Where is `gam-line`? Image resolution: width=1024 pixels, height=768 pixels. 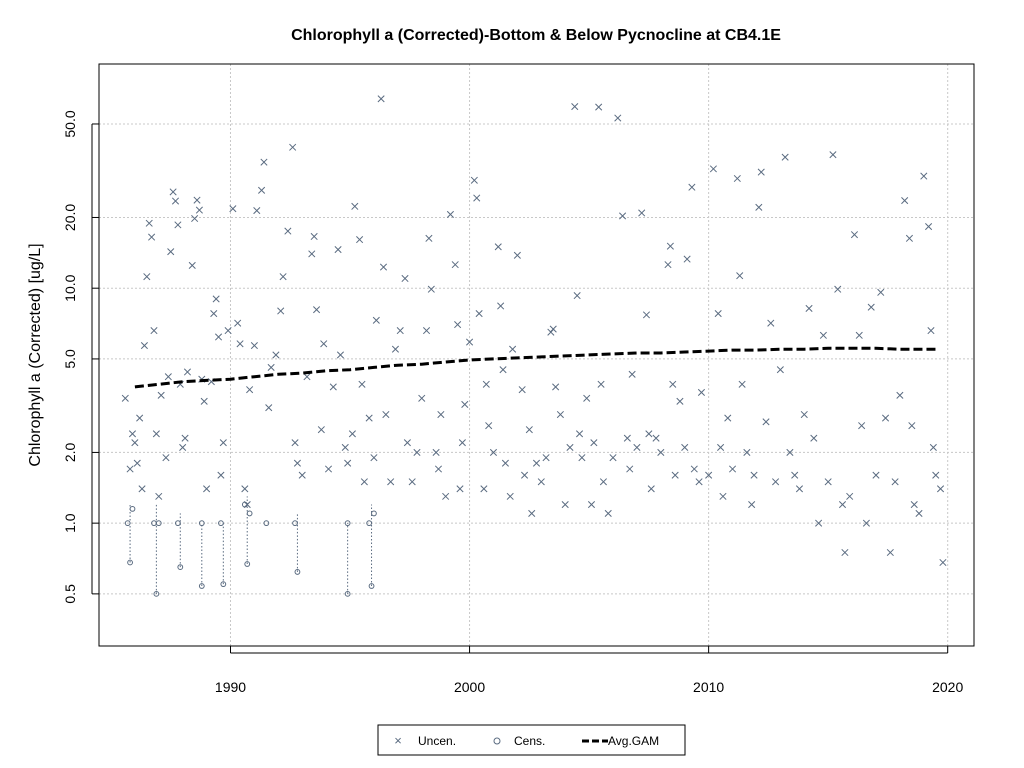
gam-line is located at coordinates (535, 367).